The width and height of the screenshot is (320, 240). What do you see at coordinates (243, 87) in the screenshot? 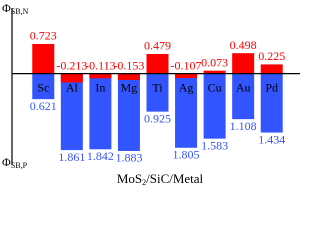
I see `category-label: Au` at bounding box center [243, 87].